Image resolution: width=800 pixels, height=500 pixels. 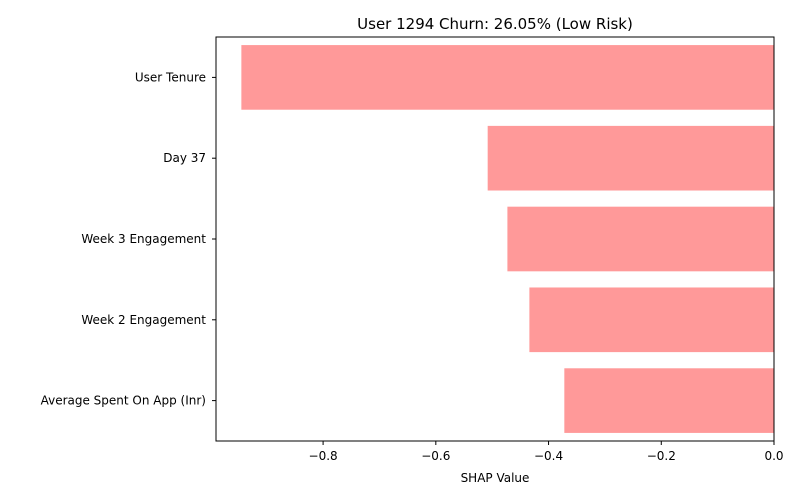 I want to click on y-tick-label: Week 2 Engagement, so click(x=143, y=320).